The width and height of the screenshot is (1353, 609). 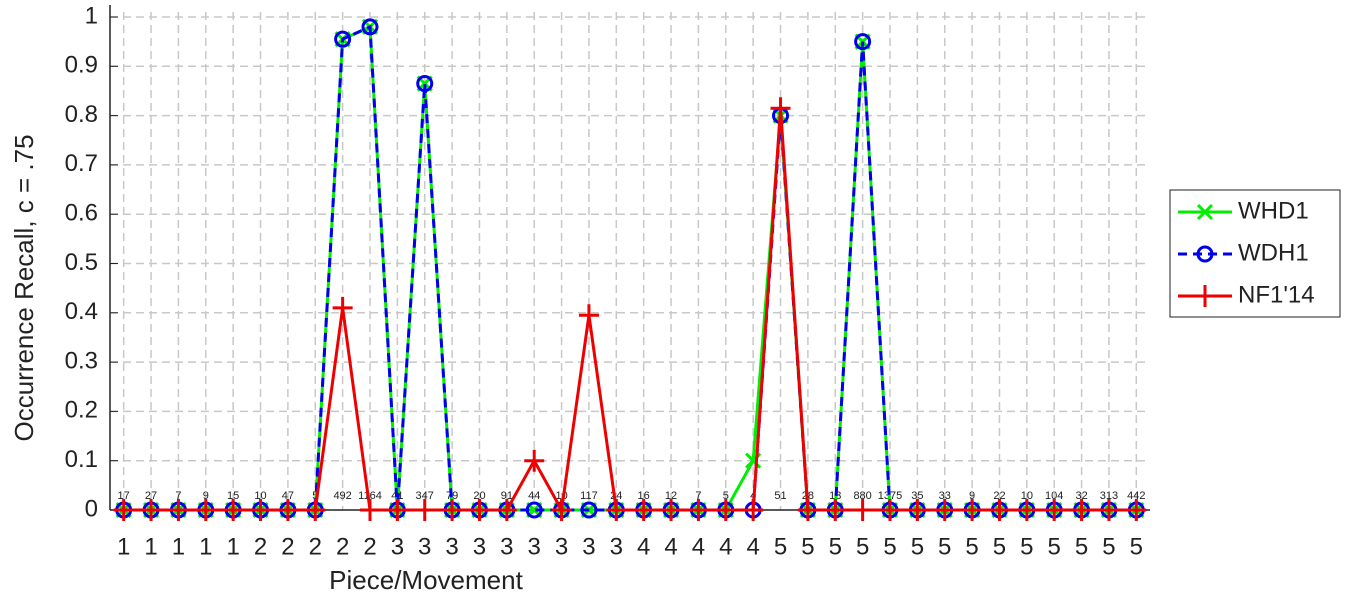 I want to click on y-tick-label: 0.1, so click(x=81, y=459).